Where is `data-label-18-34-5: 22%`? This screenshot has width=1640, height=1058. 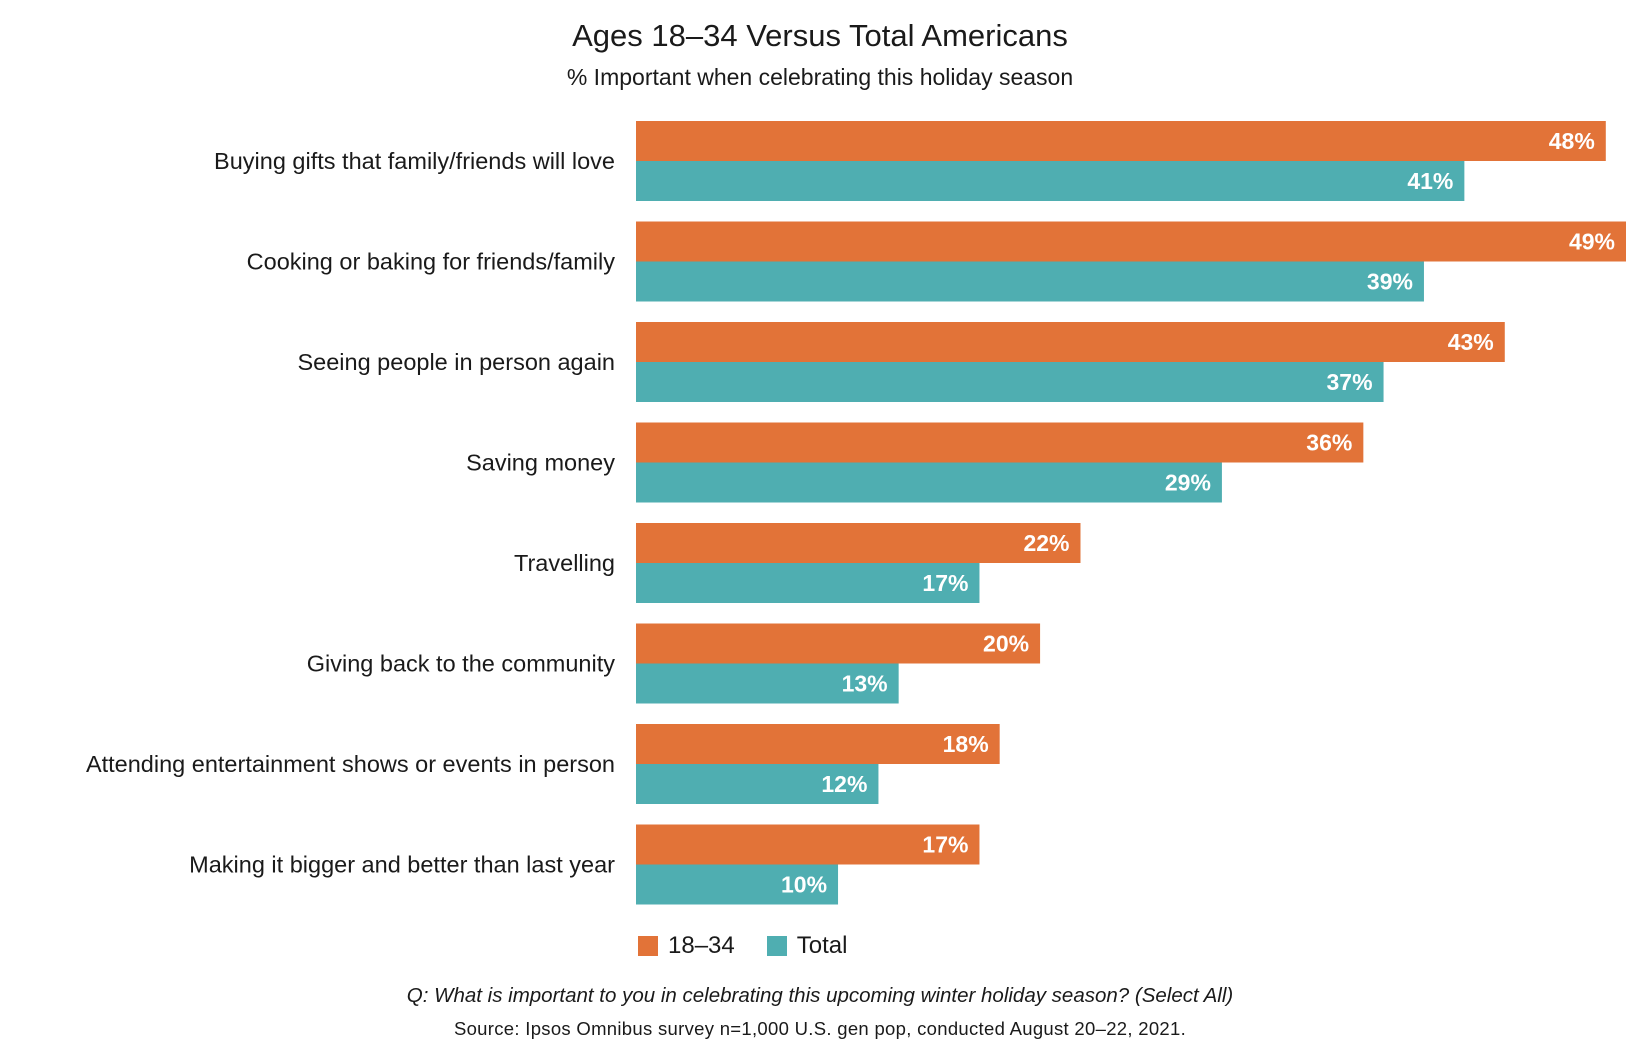
data-label-18-34-5: 22% is located at coordinates (1046, 543).